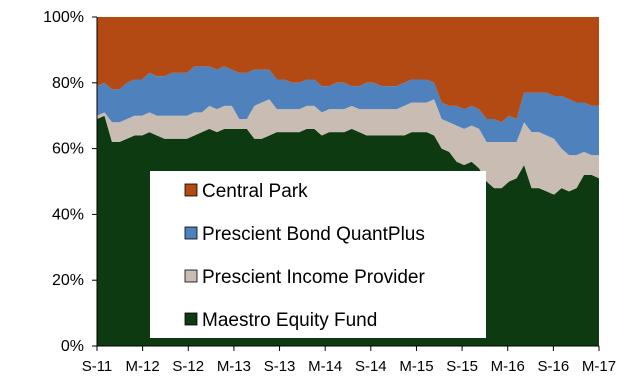 Image resolution: width=624 pixels, height=390 pixels. What do you see at coordinates (280, 366) in the screenshot?
I see `x-tick-label: S-13` at bounding box center [280, 366].